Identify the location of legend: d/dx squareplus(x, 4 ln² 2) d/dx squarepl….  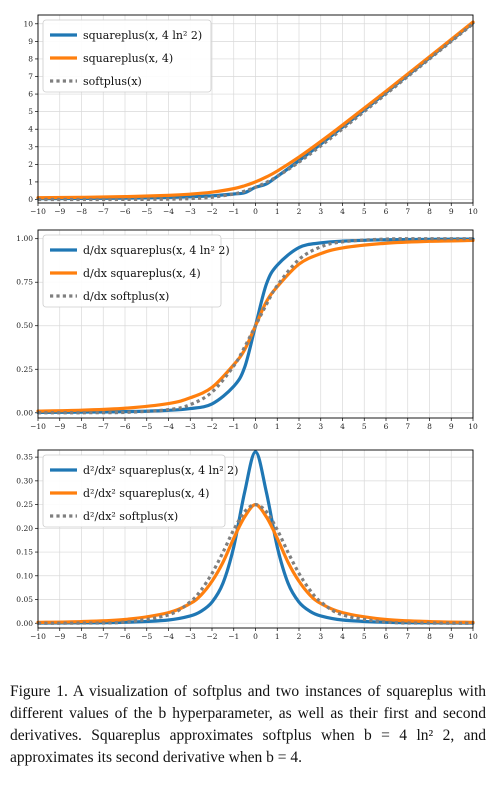
(136, 271).